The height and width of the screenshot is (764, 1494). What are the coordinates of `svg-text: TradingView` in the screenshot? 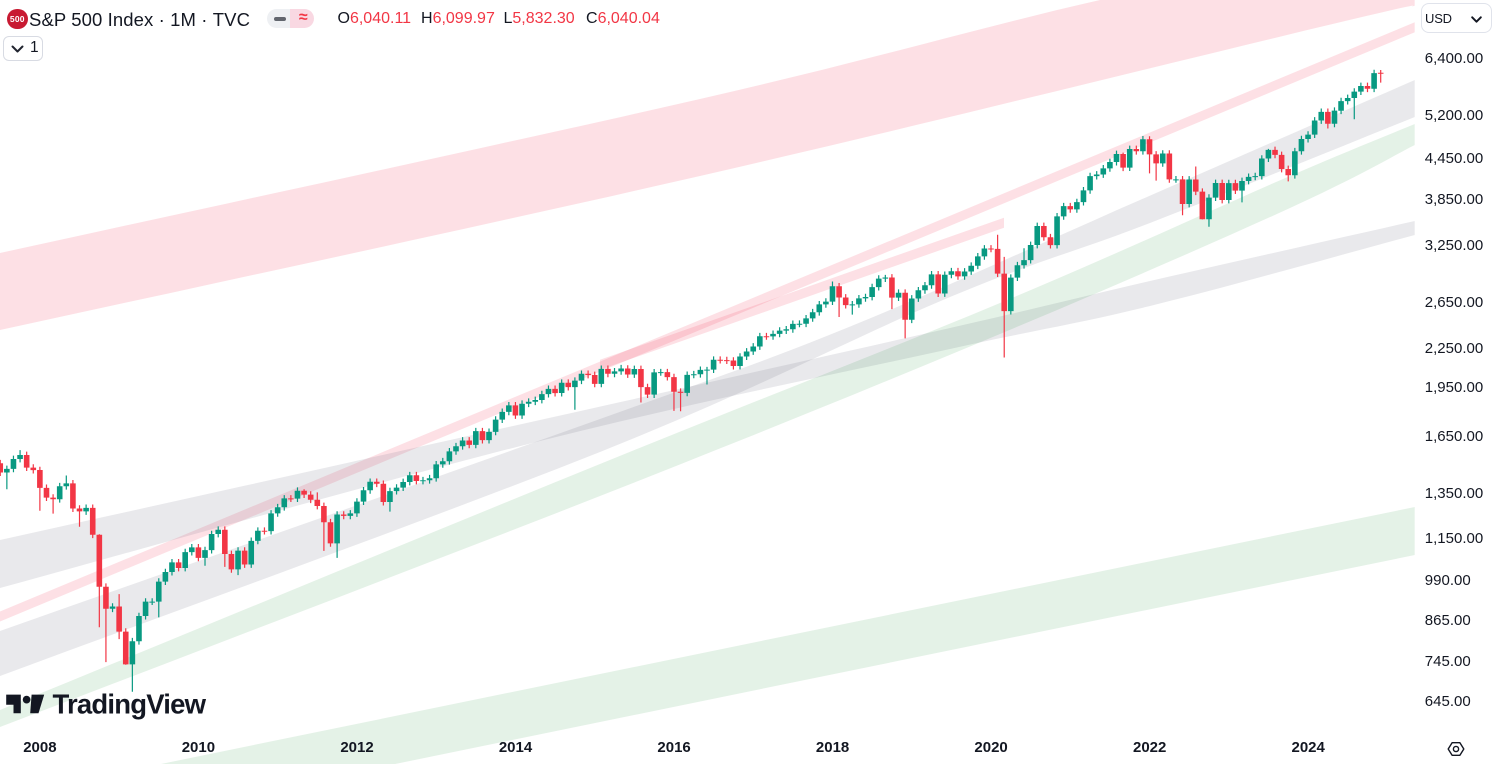 It's located at (130, 703).